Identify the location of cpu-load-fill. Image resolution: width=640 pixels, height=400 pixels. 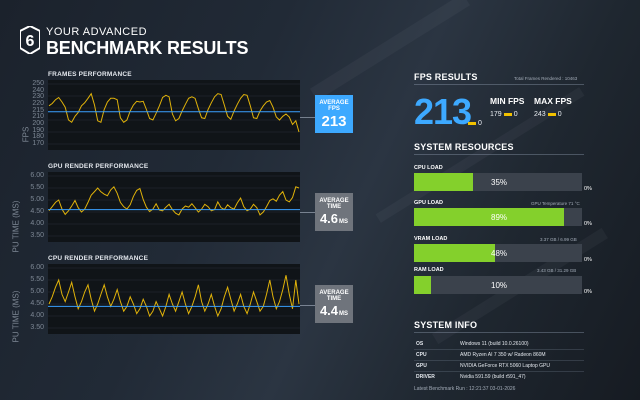
(443, 182).